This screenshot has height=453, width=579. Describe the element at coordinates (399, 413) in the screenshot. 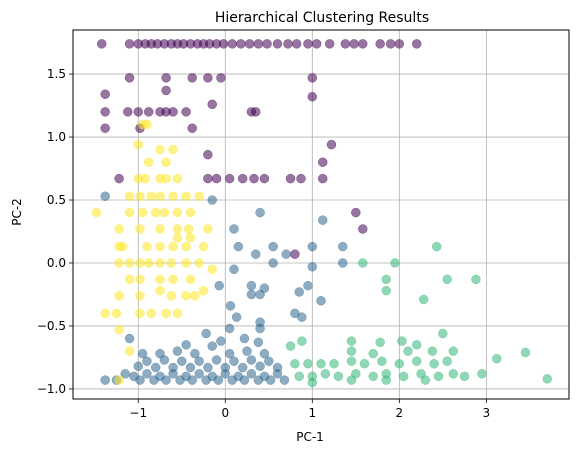

I see `x-tick-label: 2` at that location.